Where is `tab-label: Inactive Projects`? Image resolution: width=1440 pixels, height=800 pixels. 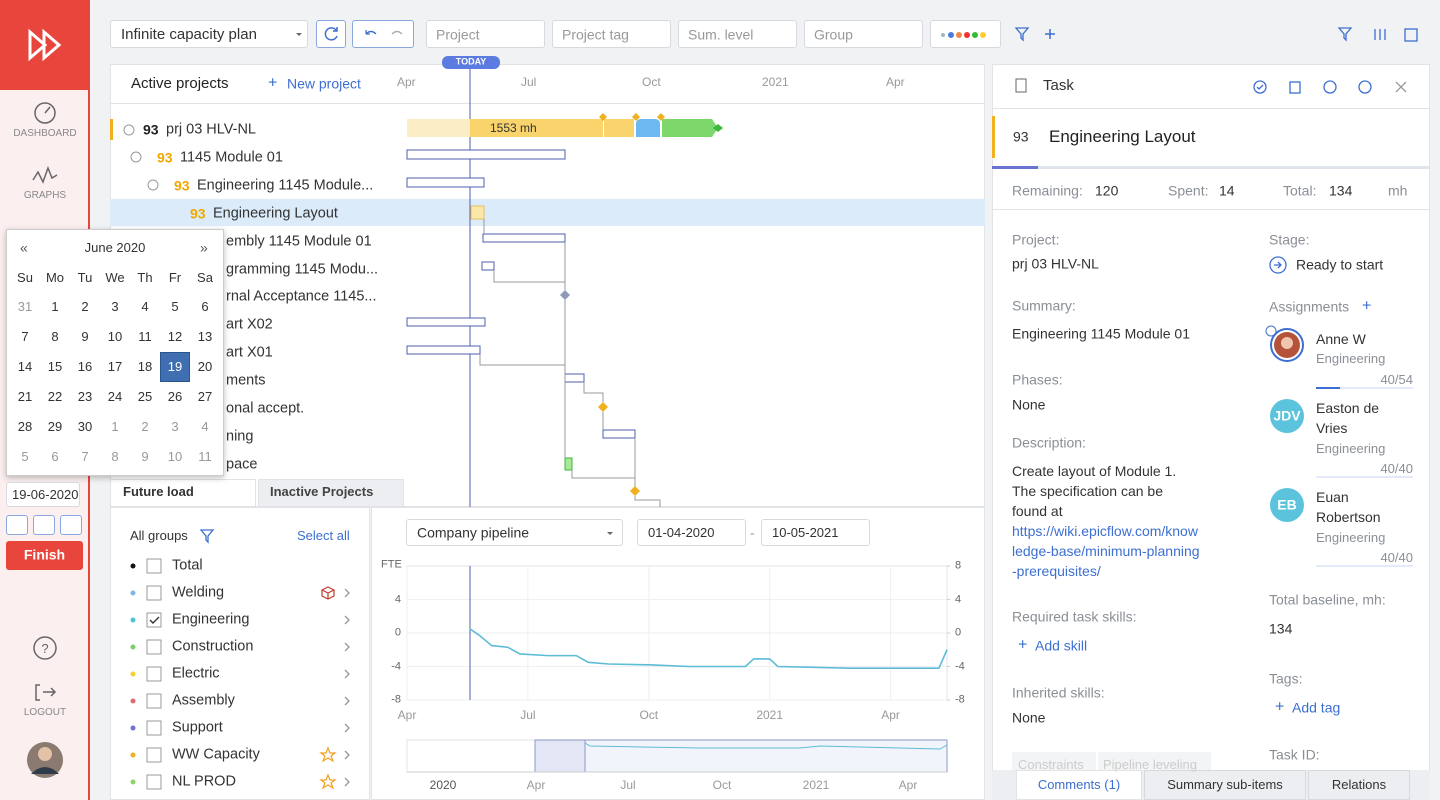
tab-label: Inactive Projects is located at coordinates (322, 492).